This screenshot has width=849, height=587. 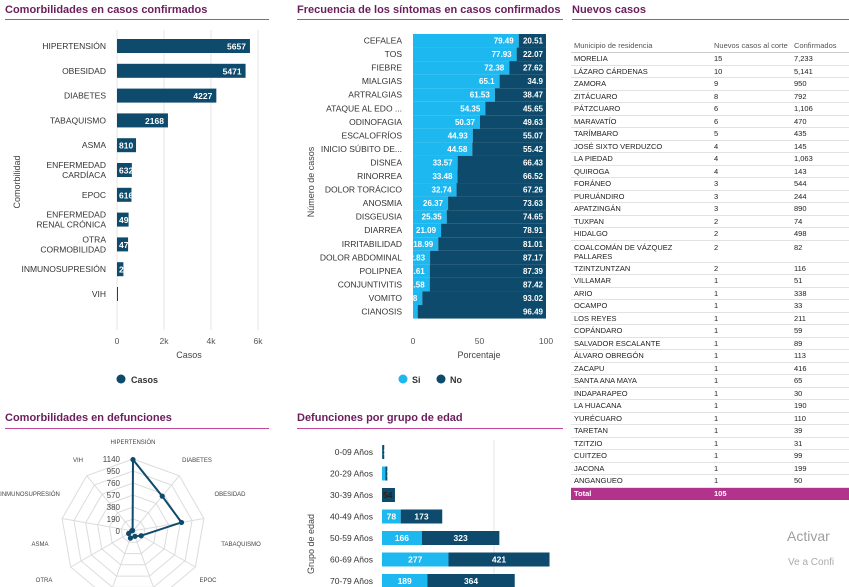 I want to click on table-row: LOS REYES 1 211, so click(x=710, y=319).